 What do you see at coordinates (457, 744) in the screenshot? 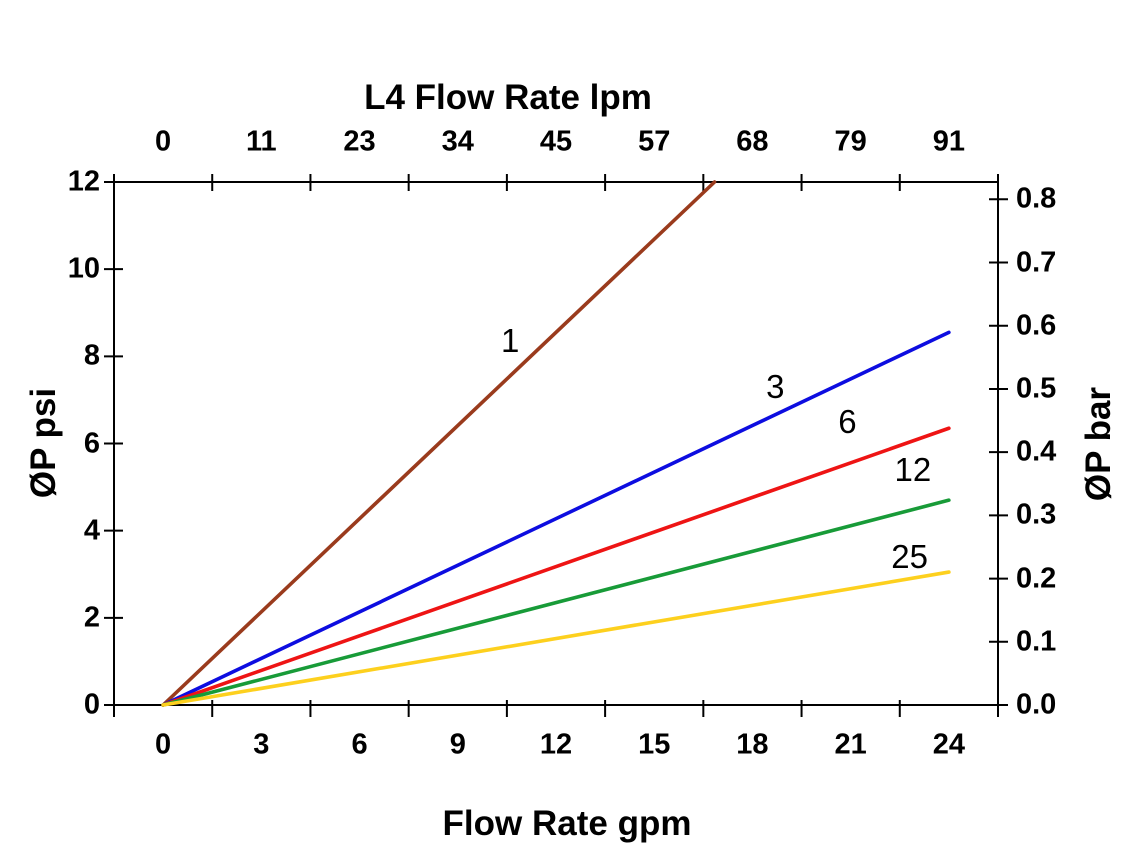
I see `bottom-tick-label: 9` at bounding box center [457, 744].